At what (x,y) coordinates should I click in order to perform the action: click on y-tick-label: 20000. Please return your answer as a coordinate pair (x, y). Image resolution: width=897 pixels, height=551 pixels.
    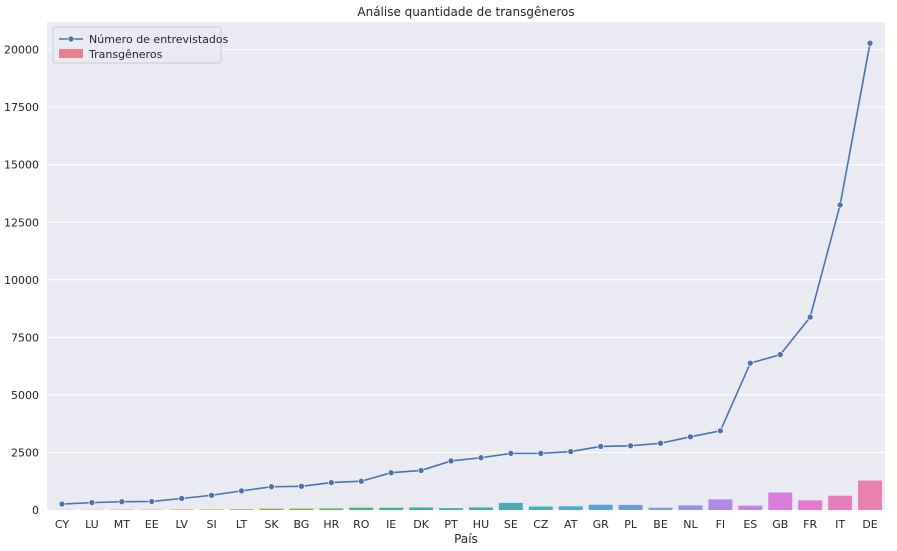
    Looking at the image, I should click on (21, 50).